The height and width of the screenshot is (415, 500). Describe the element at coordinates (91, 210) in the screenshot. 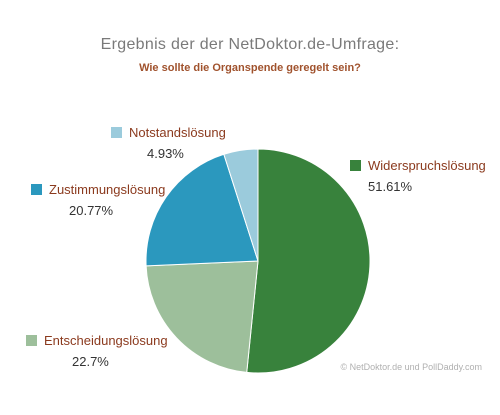

I see `data-label-zustimmungsloesung: 20.77%` at that location.